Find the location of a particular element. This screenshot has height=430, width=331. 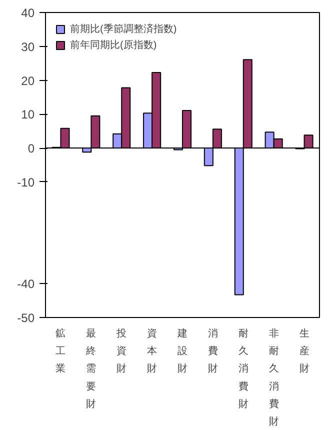

y-tick-label: 30 is located at coordinates (28, 47).